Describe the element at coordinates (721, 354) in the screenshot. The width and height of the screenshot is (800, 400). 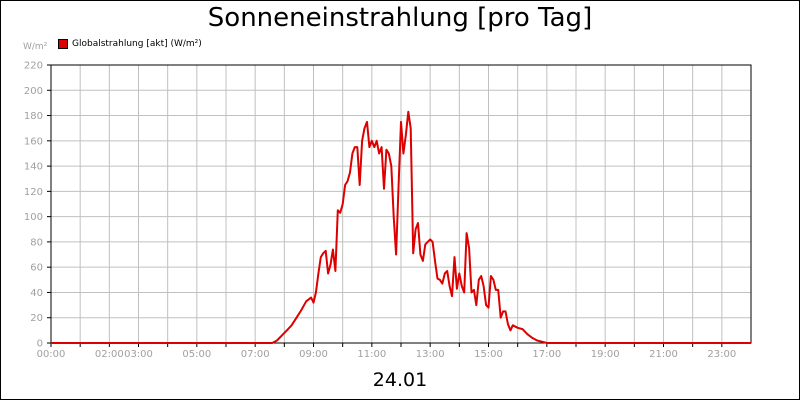
I see `x-tick-label: 23:00` at that location.